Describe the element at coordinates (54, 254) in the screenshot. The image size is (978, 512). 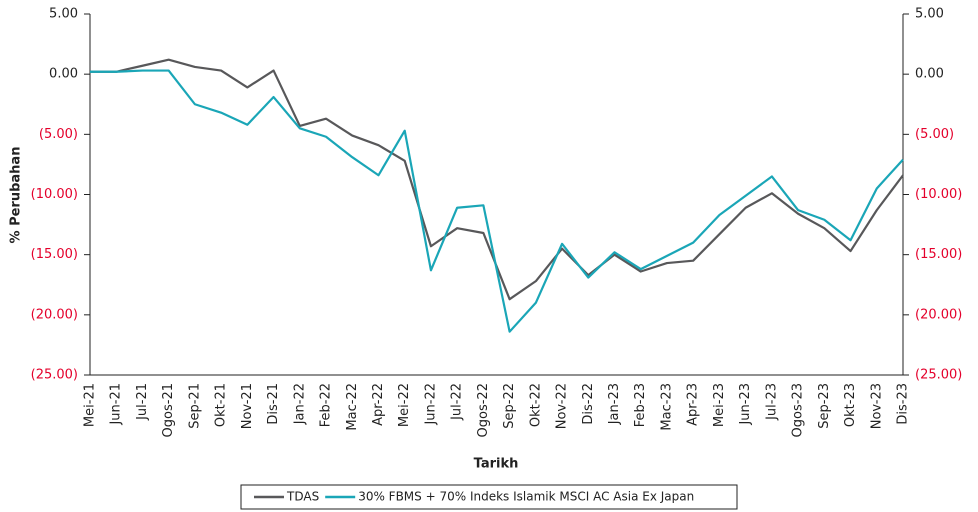
I see `y-tick-label: (15.00)` at that location.